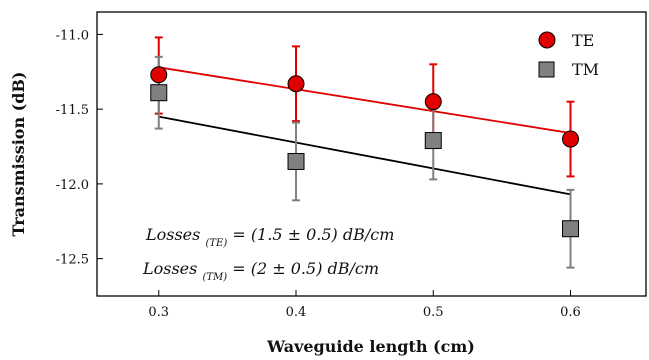 The width and height of the screenshot is (649, 360). Describe the element at coordinates (269, 237) in the screenshot. I see `annotation-losses-te: Losses (TE) = (1.5 ± 0.5) dB/cm` at that location.